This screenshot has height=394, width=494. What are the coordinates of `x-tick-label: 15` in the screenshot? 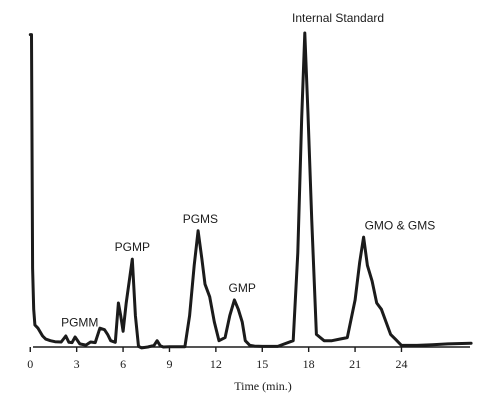 It's located at (262, 364).